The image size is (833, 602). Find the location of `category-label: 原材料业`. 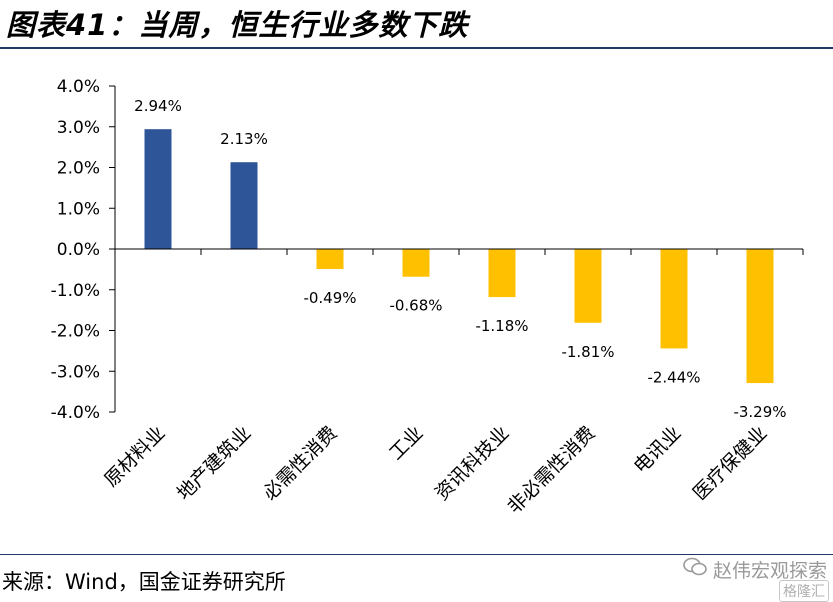

category-label: 原材料业 is located at coordinates (134, 456).